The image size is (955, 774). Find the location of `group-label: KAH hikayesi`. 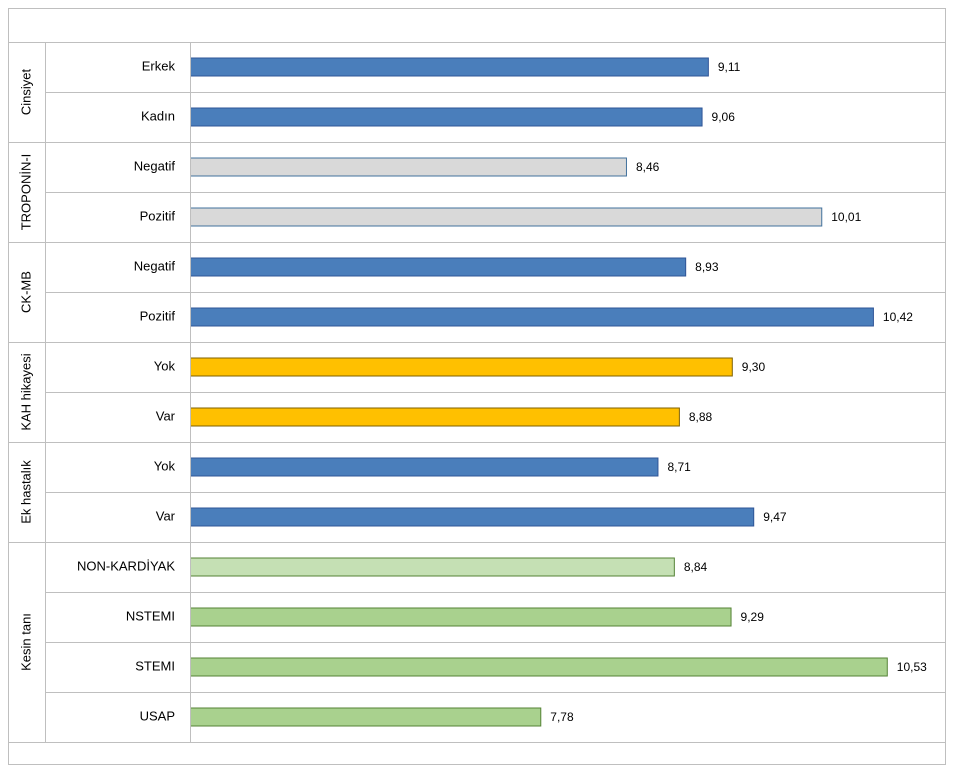

group-label: KAH hikayesi is located at coordinates (25, 391).